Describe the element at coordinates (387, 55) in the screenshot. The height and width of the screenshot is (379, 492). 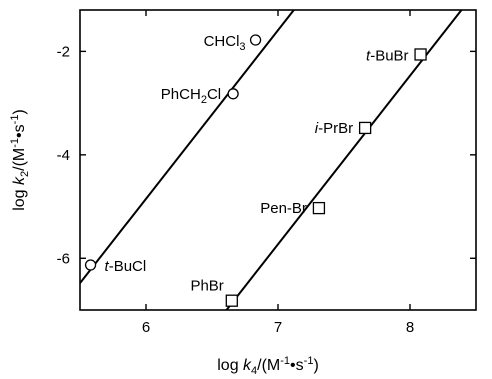
I see `point-label: t-BuBr` at that location.